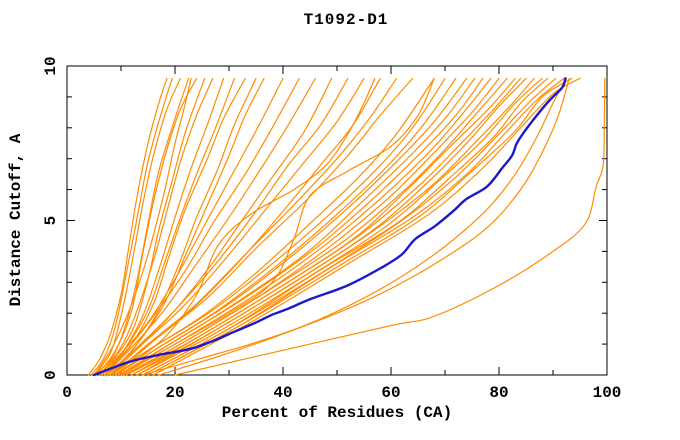 This screenshot has height=440, width=680. Describe the element at coordinates (498, 393) in the screenshot. I see `x-tick-label: 80` at that location.